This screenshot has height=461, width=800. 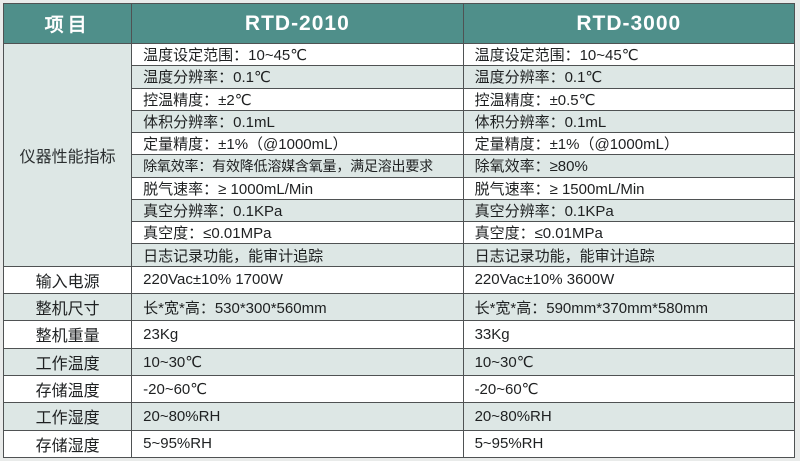 What do you see at coordinates (629, 307) in the screenshot?
I see `cell-rtd3000-dimensions: 长*宽*高：590mm*370mm*580mm` at bounding box center [629, 307].